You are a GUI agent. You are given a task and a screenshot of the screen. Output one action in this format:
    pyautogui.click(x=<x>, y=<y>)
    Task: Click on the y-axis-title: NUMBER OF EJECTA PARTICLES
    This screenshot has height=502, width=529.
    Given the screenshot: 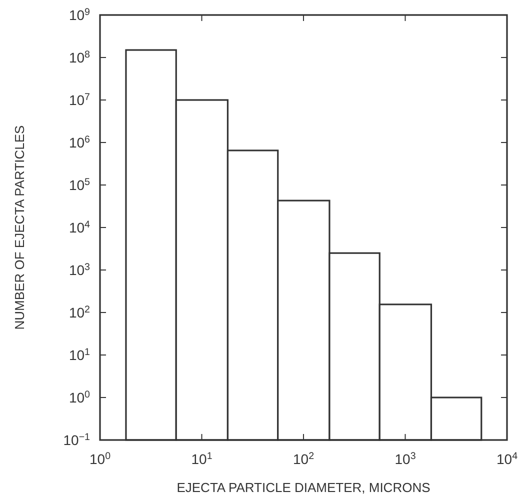 What is the action you would take?
    pyautogui.click(x=19, y=227)
    